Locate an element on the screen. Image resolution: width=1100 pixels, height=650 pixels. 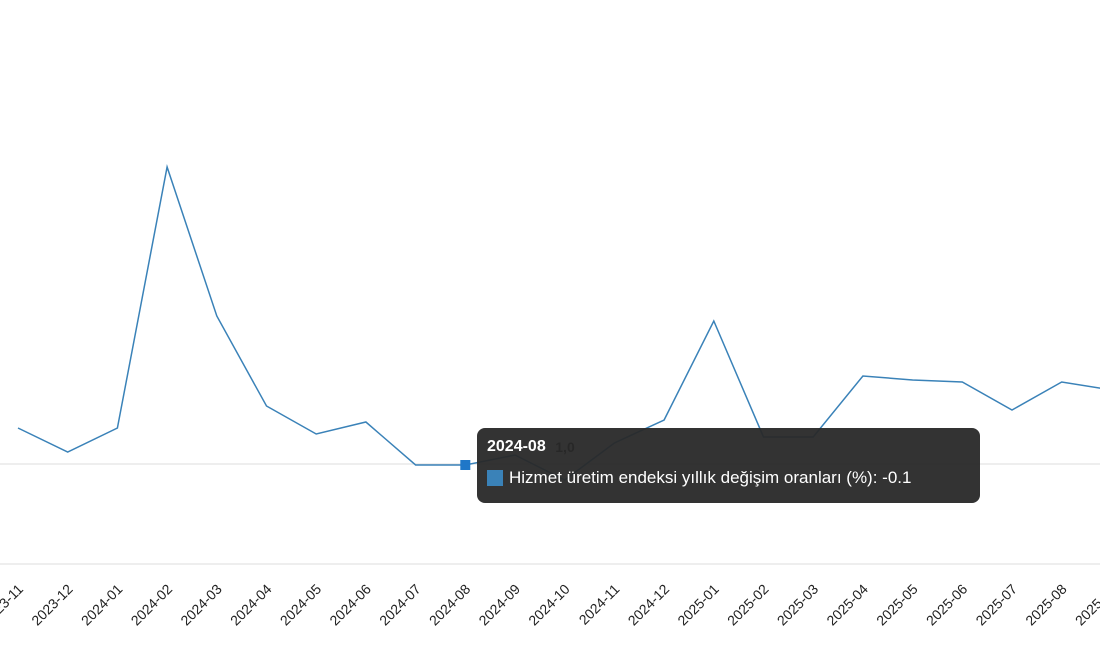
x-tick-label: 2024-11 is located at coordinates (599, 604).